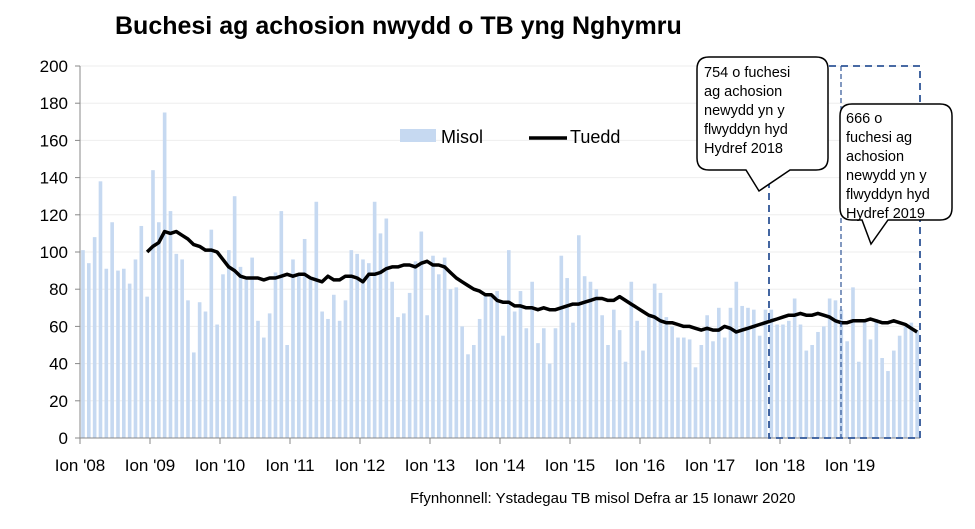 This screenshot has height=529, width=975. Describe the element at coordinates (58, 326) in the screenshot. I see `y-tick-label: 60` at that location.